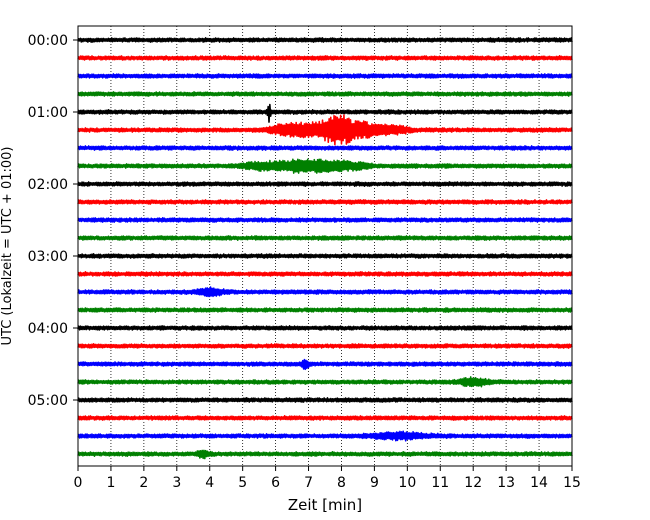  What do you see at coordinates (572, 483) in the screenshot?
I see `x-tick-label: 15` at bounding box center [572, 483].